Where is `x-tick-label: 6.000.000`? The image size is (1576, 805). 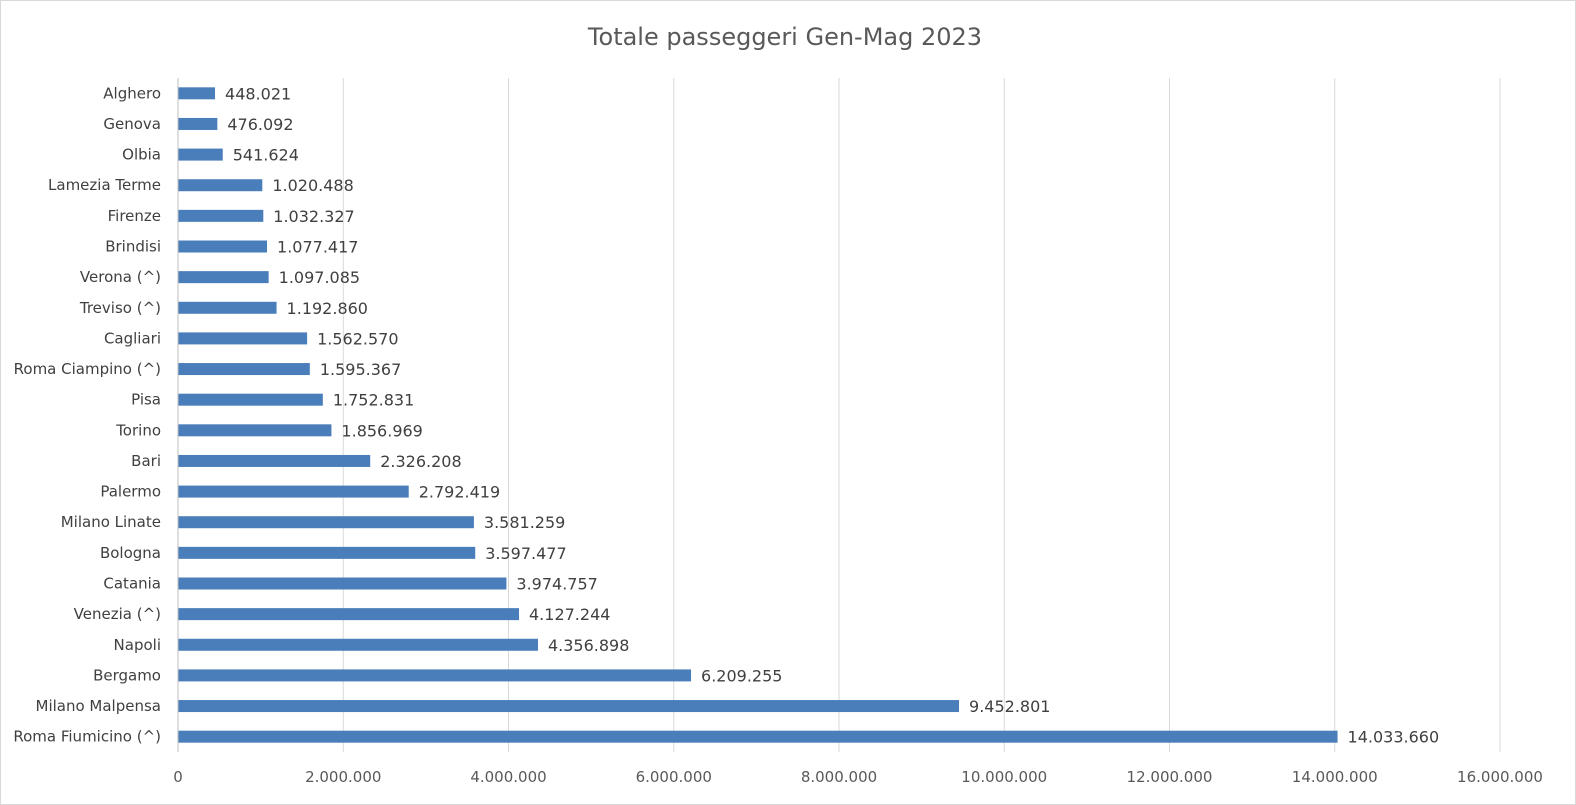
x-tick-label: 6.000.000 is located at coordinates (674, 777).